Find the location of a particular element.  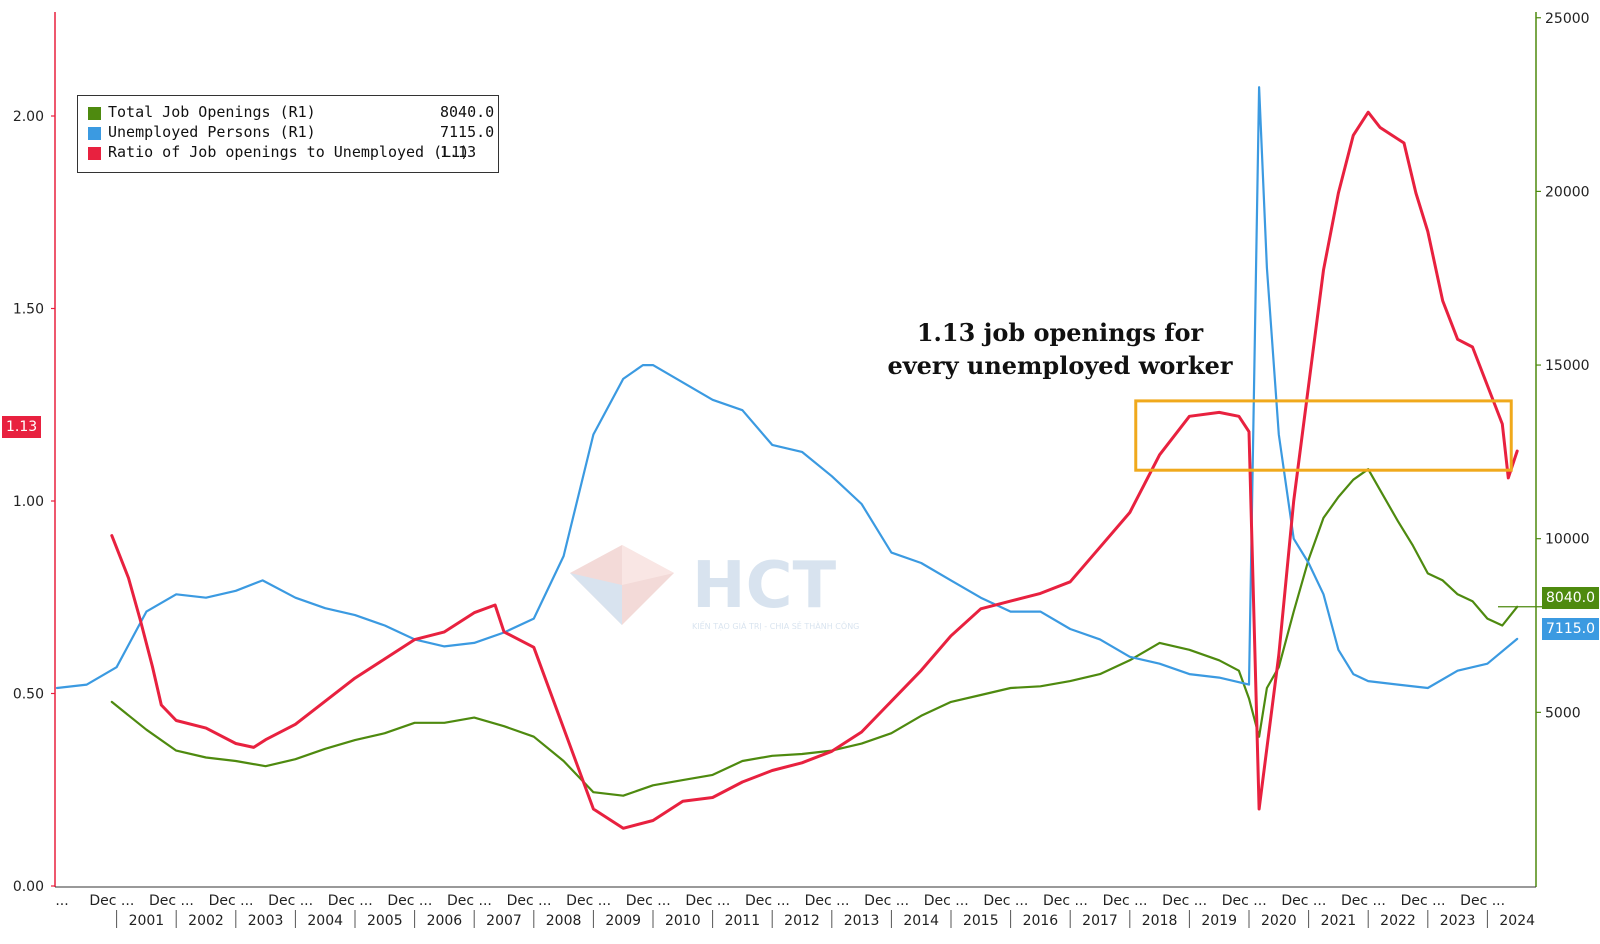

legend-item-unemployed: Unemployed Persons (R1) 7115.0 is located at coordinates (291, 133).